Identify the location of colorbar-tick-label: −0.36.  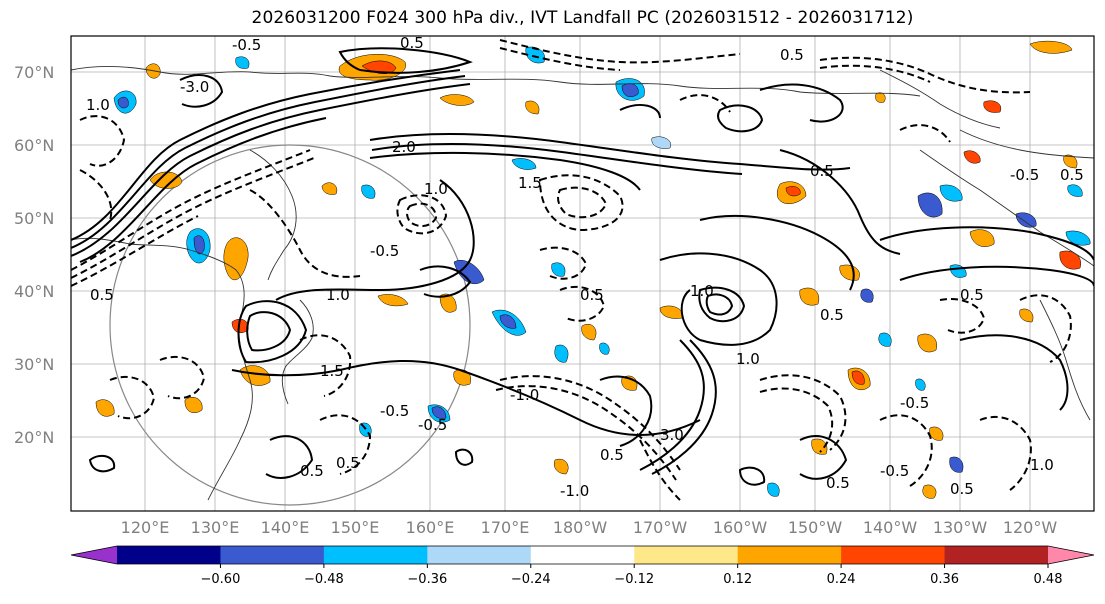
(427, 579).